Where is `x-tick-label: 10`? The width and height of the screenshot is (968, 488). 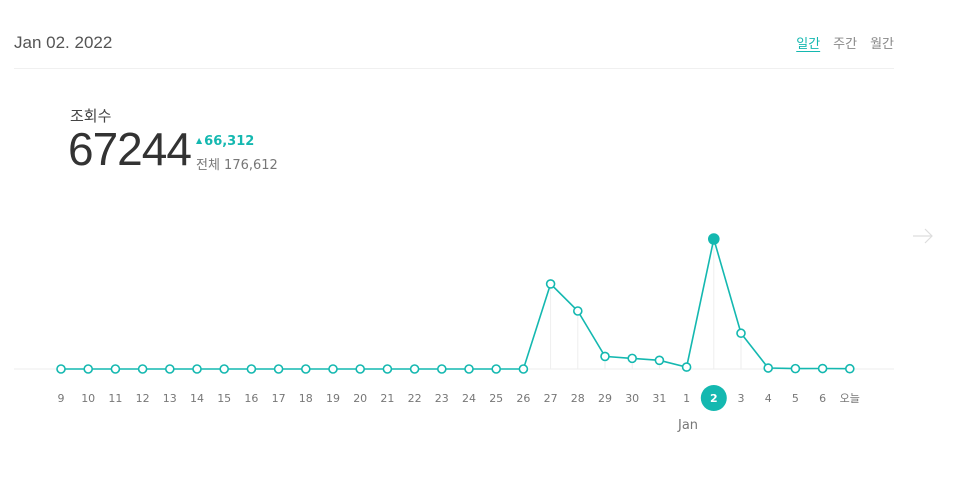 x-tick-label: 10 is located at coordinates (88, 398).